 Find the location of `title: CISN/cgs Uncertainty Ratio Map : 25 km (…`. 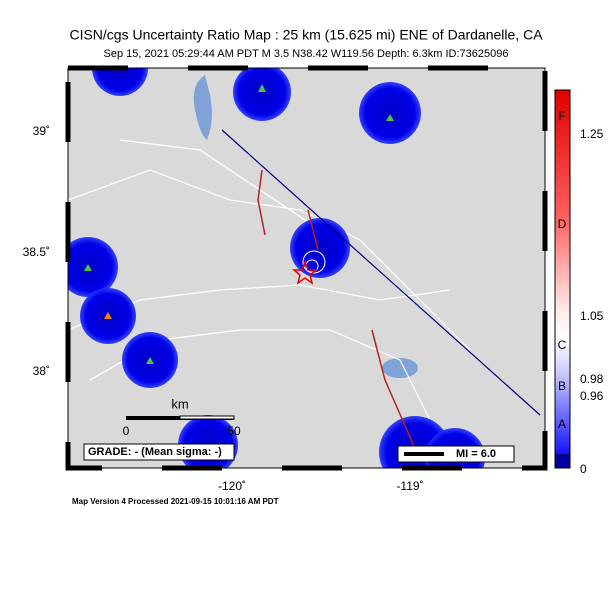

title: CISN/cgs Uncertainty Ratio Map : 25 km (… is located at coordinates (306, 35).